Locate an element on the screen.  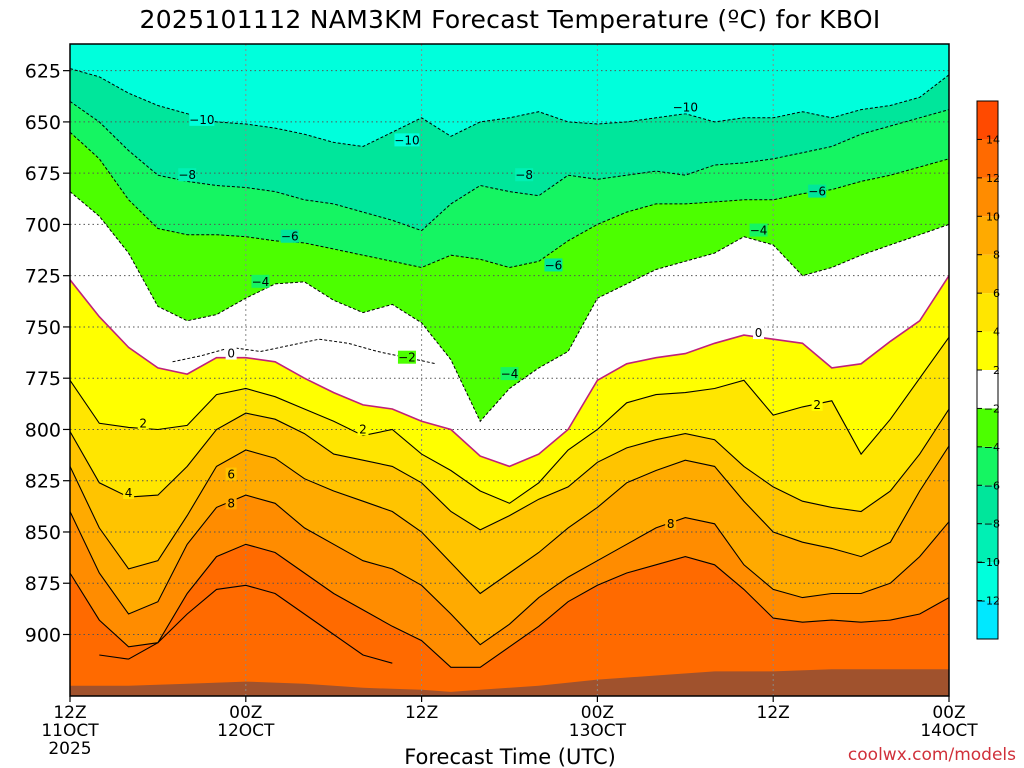
x-tick-label: 2025 is located at coordinates (69, 749).